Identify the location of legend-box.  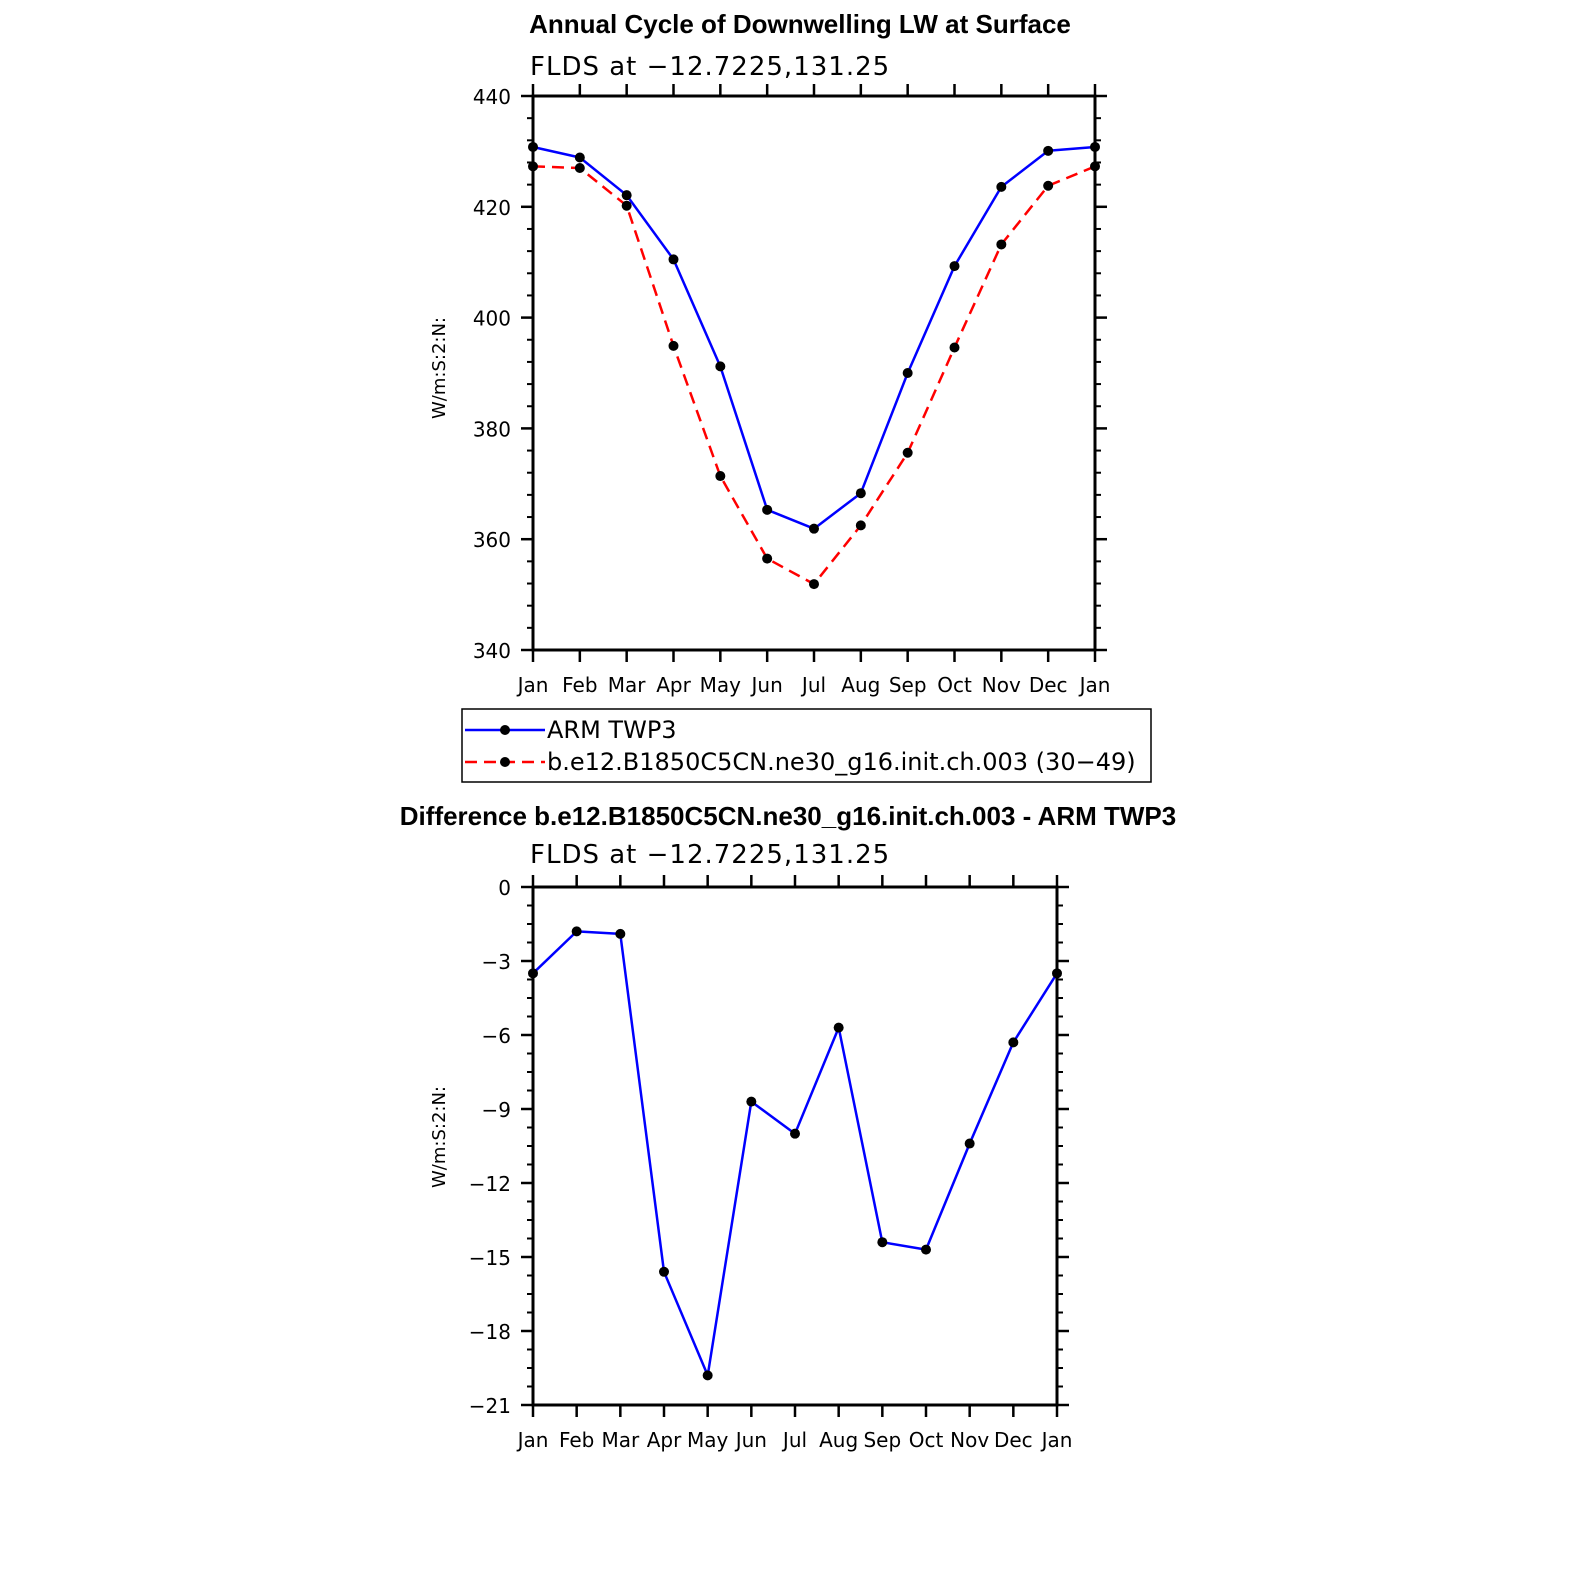
(806, 745).